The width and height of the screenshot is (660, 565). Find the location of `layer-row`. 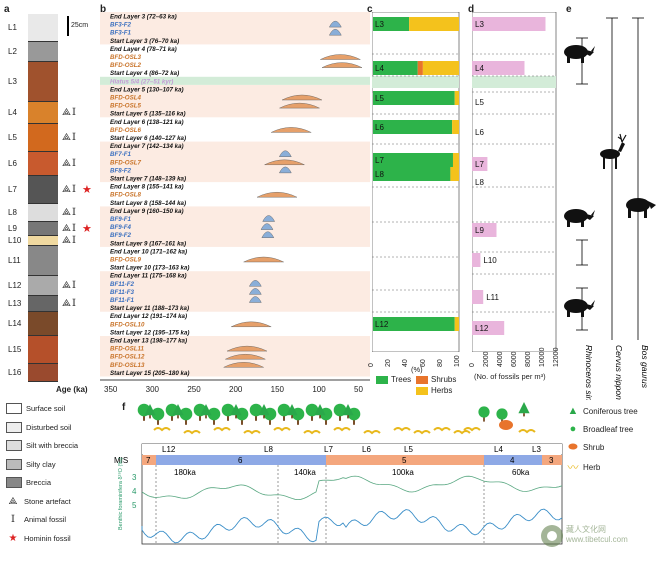

layer-row is located at coordinates (352, 449).